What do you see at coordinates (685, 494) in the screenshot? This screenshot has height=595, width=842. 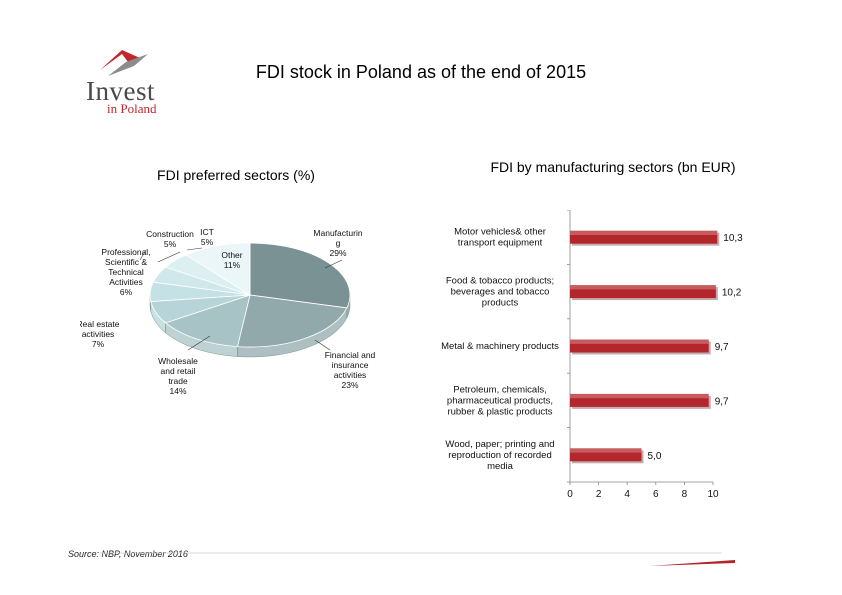 I see `bar-x-tick-label: 8` at bounding box center [685, 494].